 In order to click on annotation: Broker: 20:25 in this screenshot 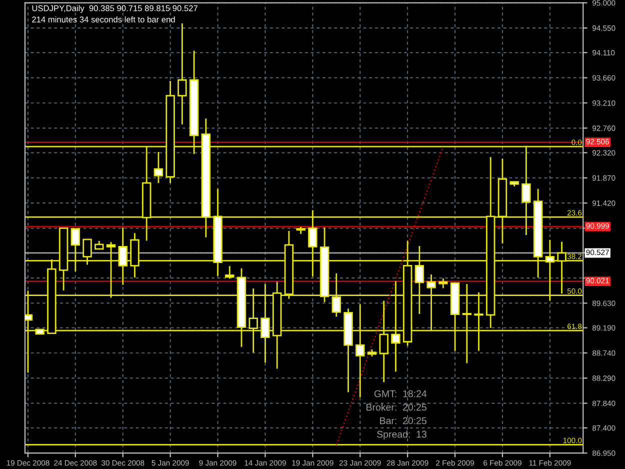, I will do `click(396, 407)`.